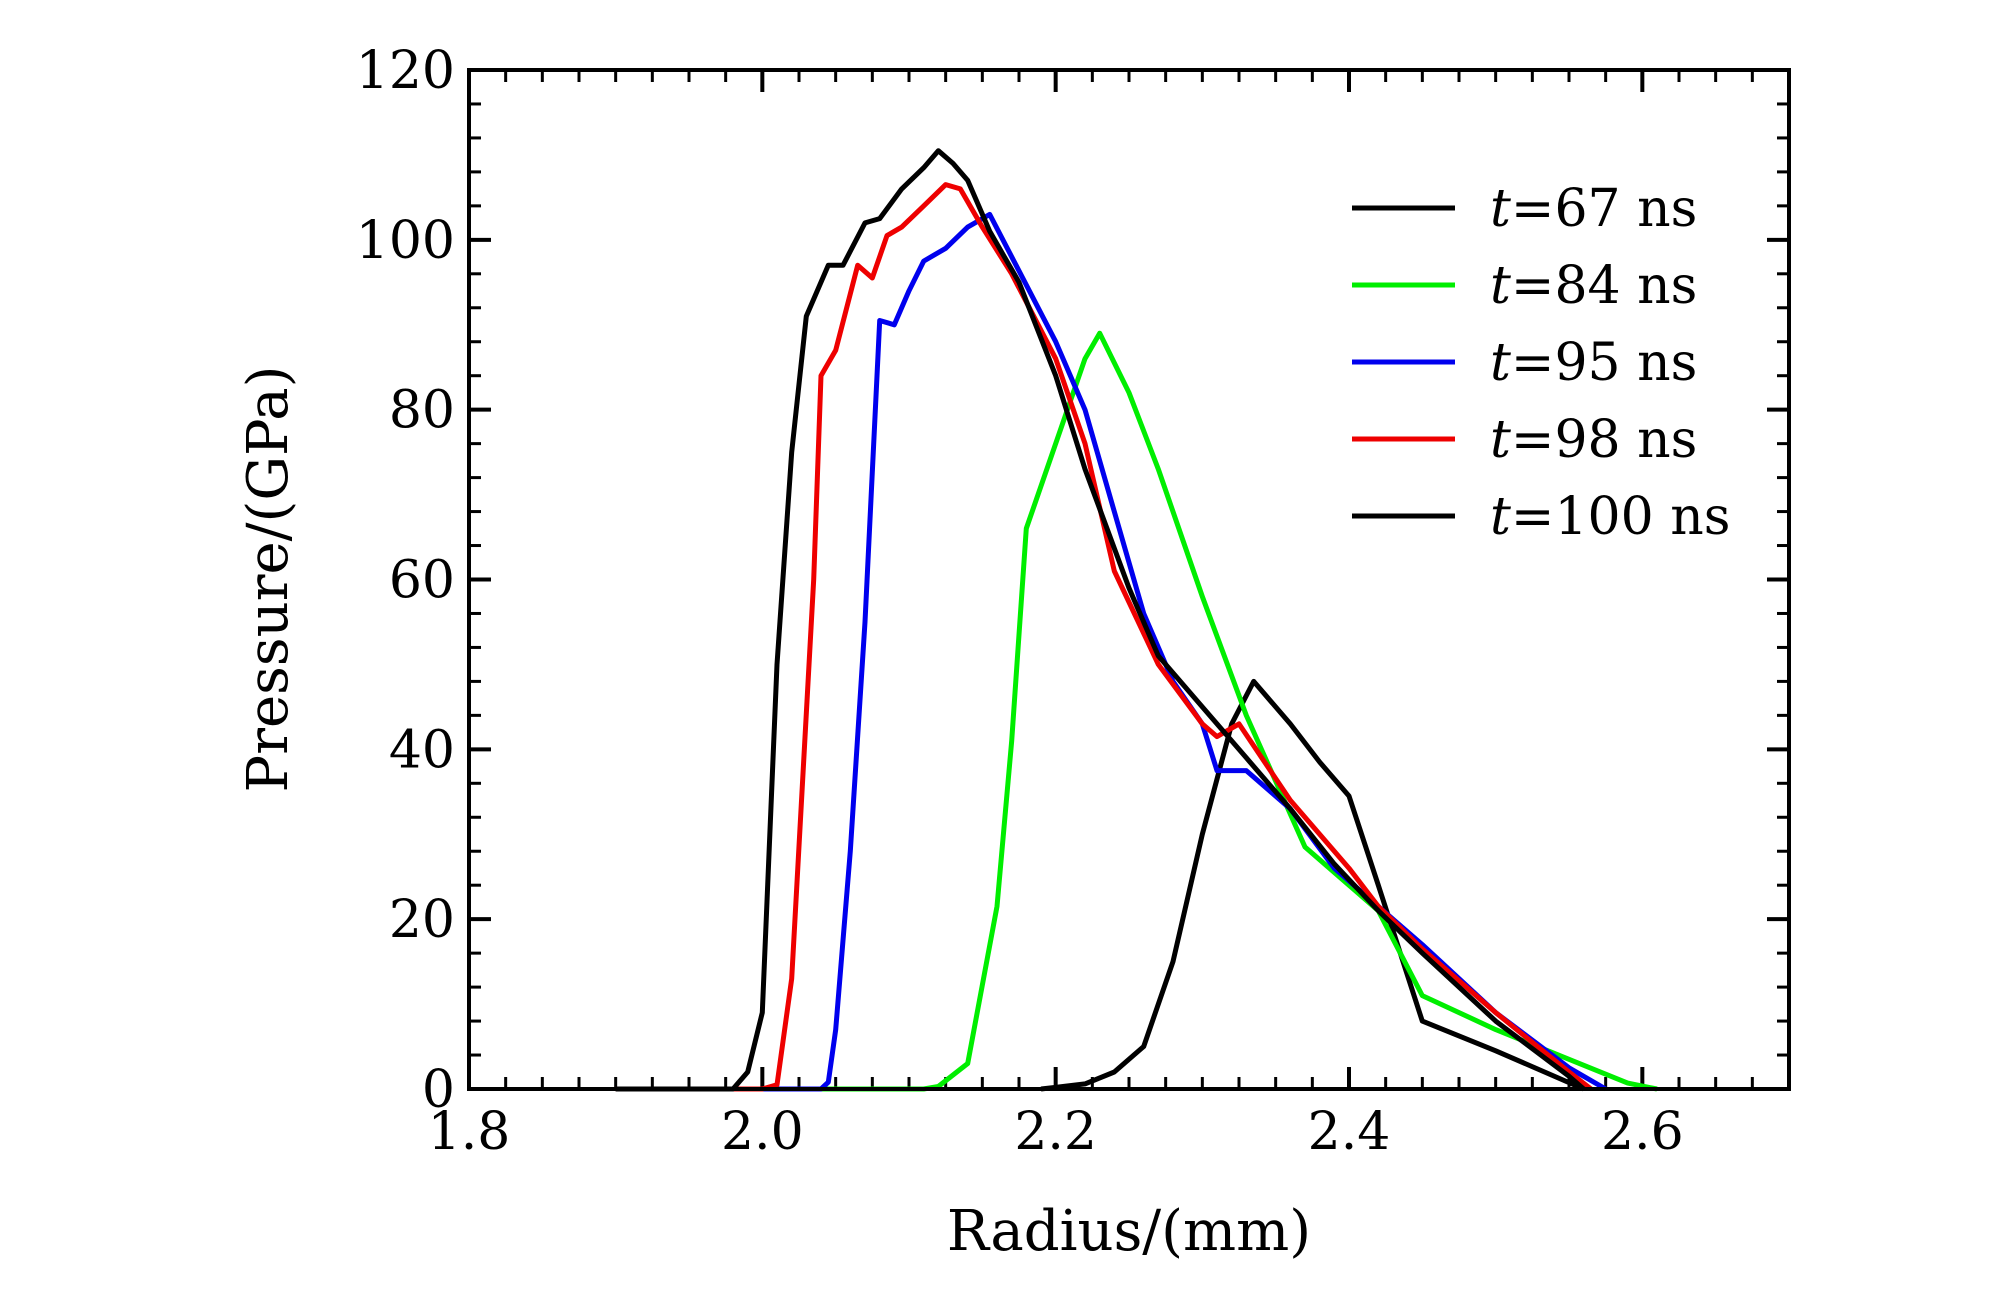 The width and height of the screenshot is (2010, 1299). What do you see at coordinates (1593, 209) in the screenshot?
I see `legend-label-1: t=67 ns` at bounding box center [1593, 209].